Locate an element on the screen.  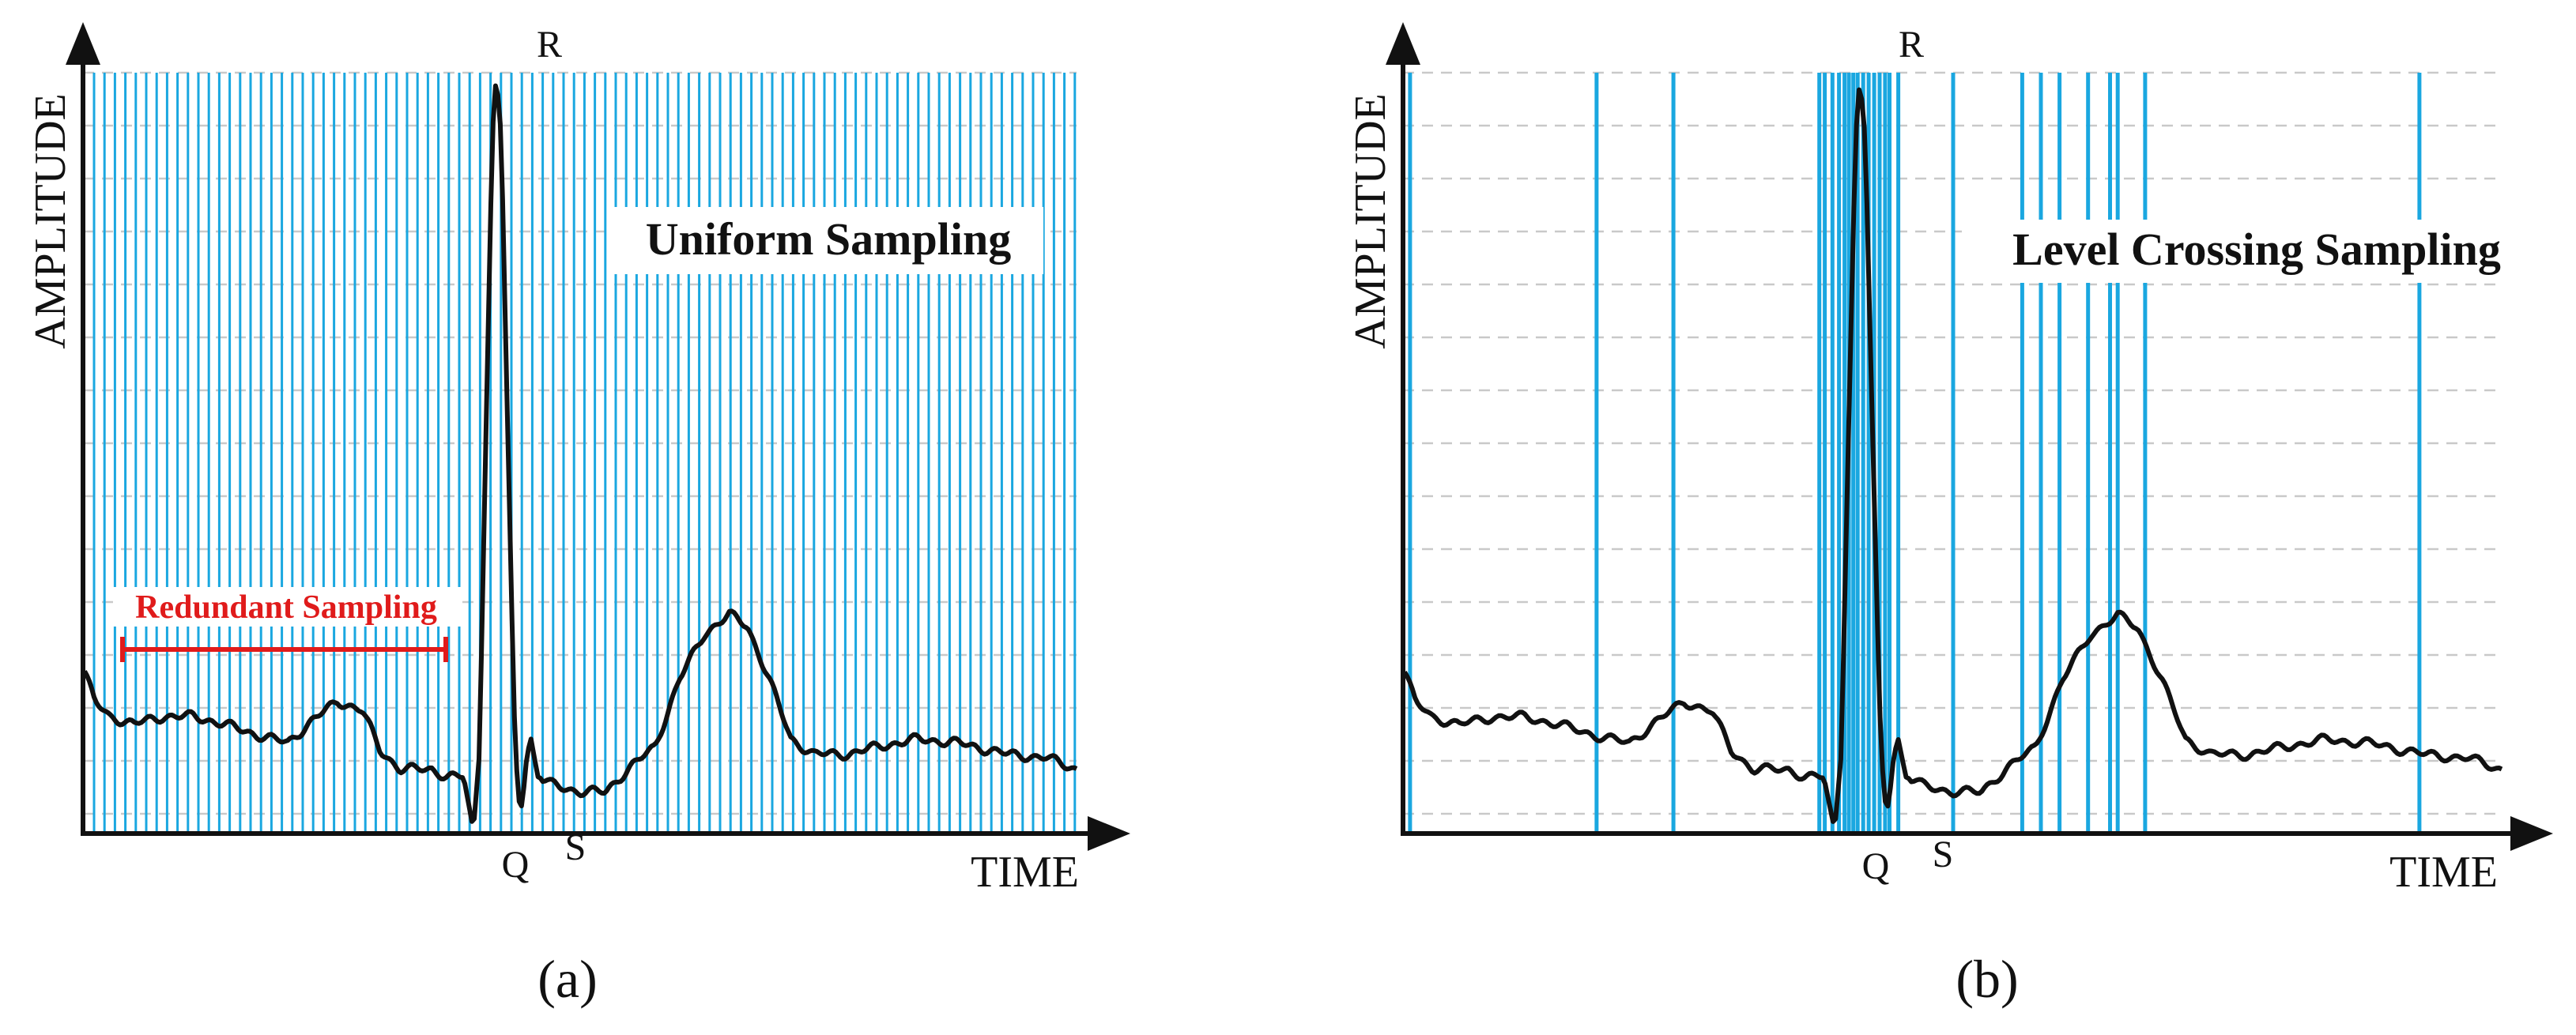
annotation-background is located at coordinates (287, 607).